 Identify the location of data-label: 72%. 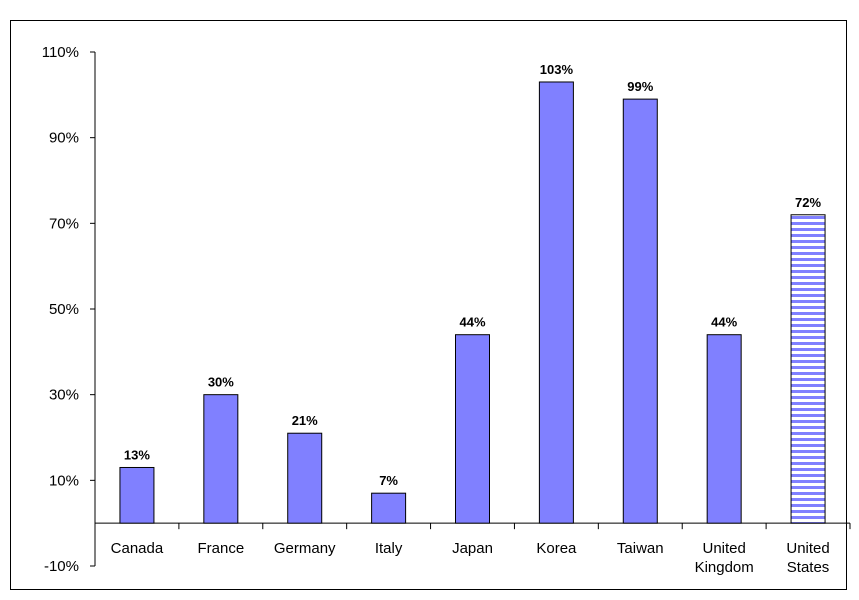
(808, 202).